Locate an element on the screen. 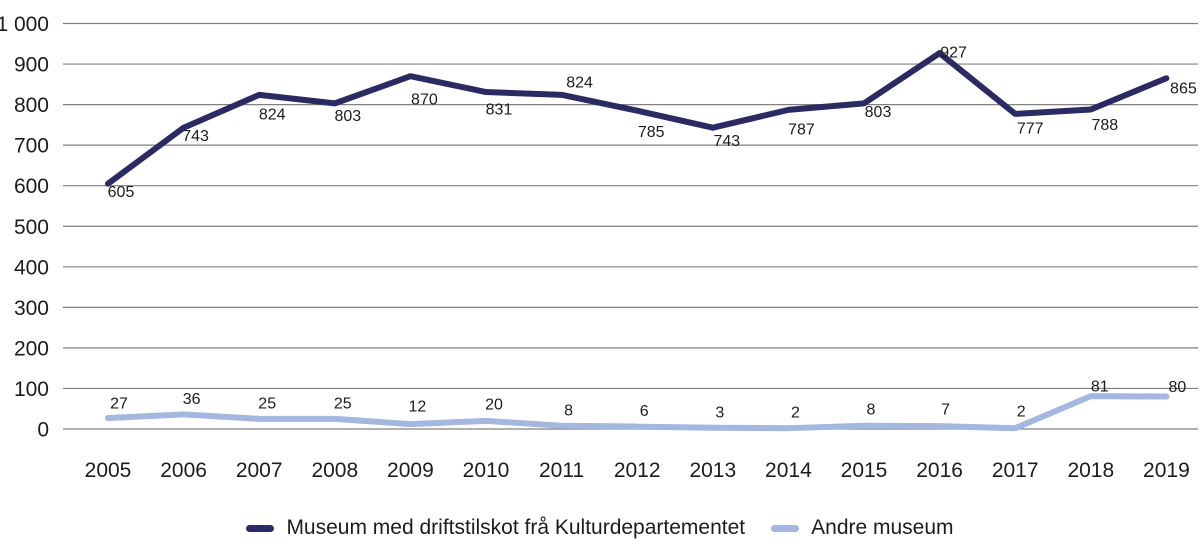 Image resolution: width=1200 pixels, height=560 pixels. legend-label-andre-museum: Andre museum is located at coordinates (882, 527).